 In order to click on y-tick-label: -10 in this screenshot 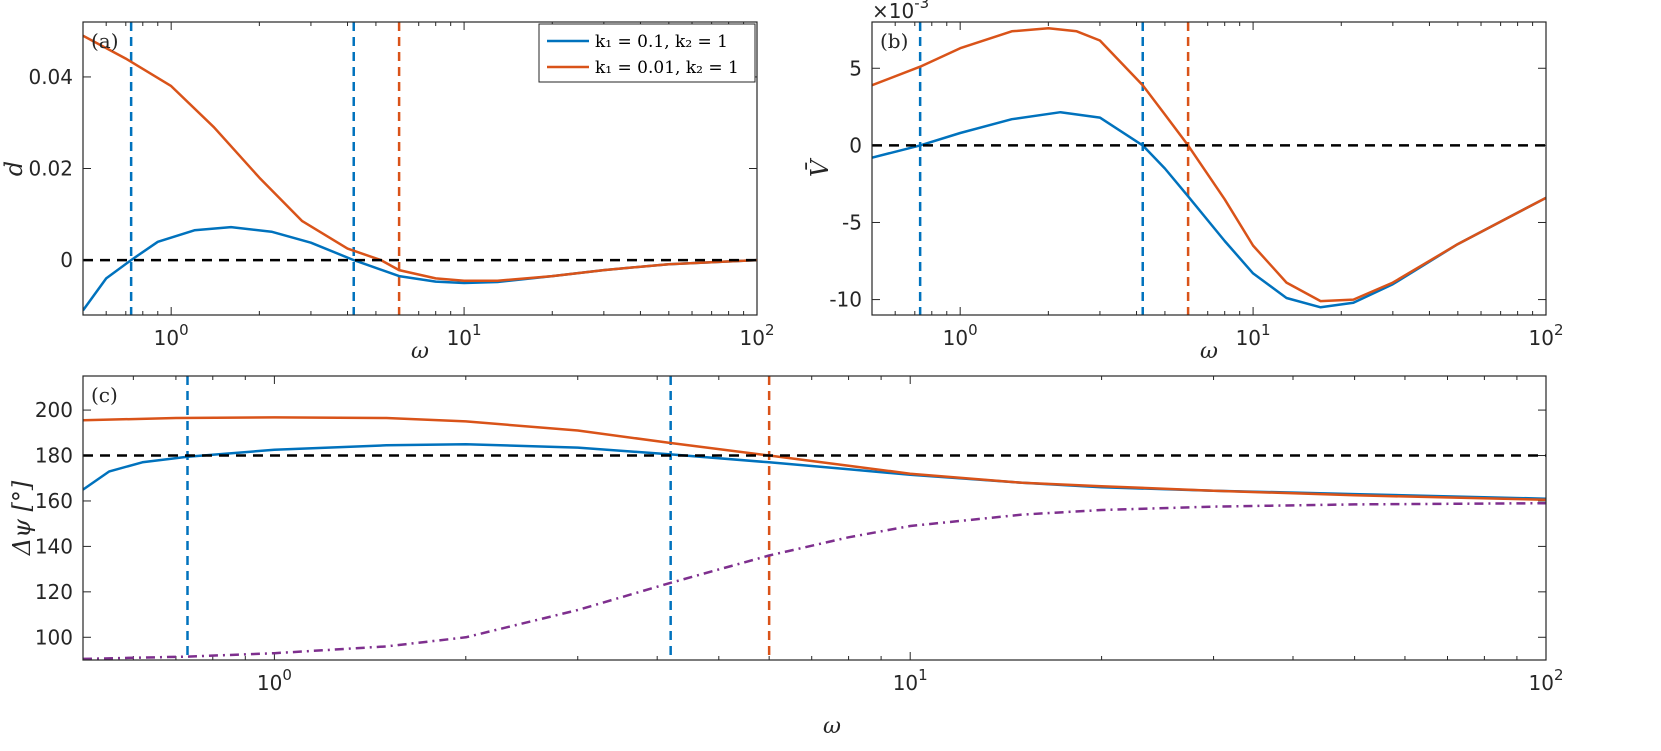, I will do `click(845, 300)`.